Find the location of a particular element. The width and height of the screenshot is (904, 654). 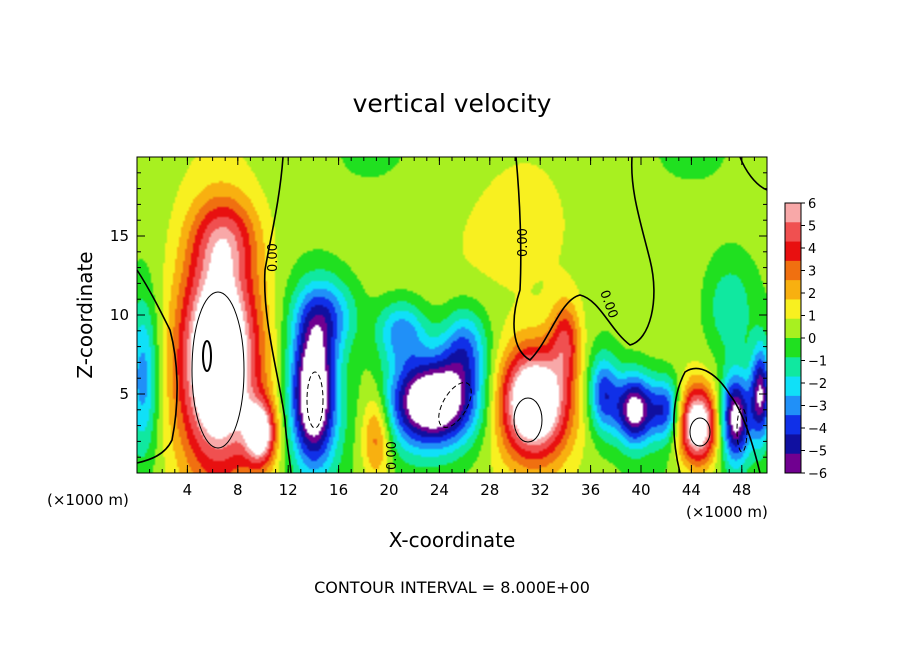

x-tick-label: 40 is located at coordinates (640, 490).